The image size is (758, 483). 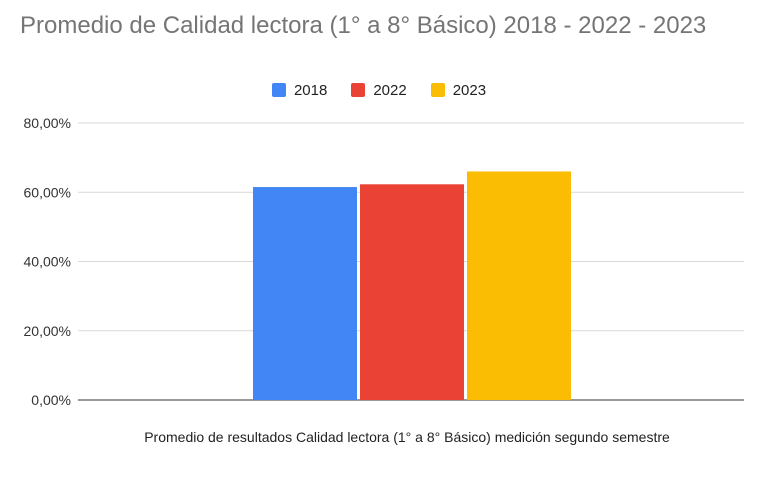 I want to click on legend: 2018 2022 2023, so click(x=379, y=90).